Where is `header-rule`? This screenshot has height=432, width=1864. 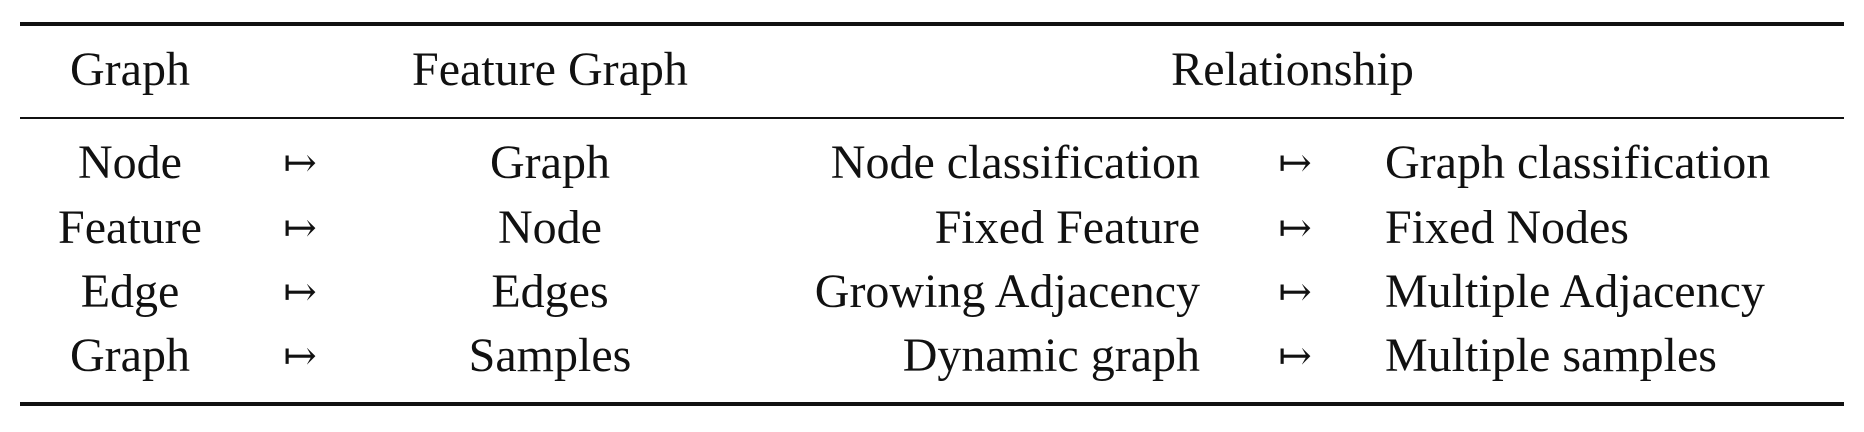
header-rule is located at coordinates (932, 118).